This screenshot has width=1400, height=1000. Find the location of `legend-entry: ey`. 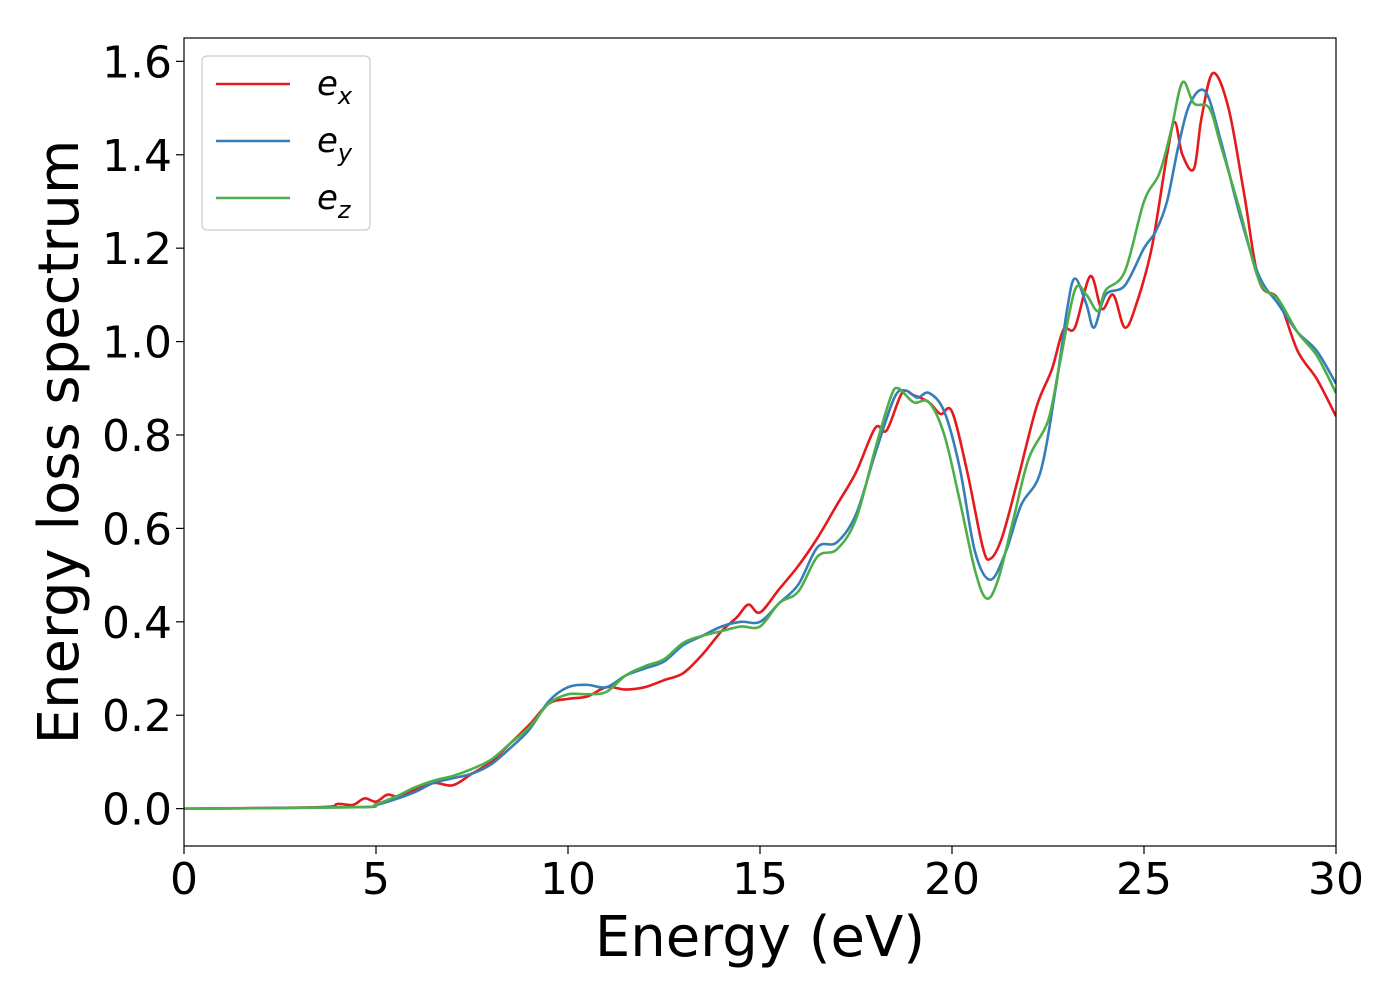

legend-entry: ey is located at coordinates (335, 144).